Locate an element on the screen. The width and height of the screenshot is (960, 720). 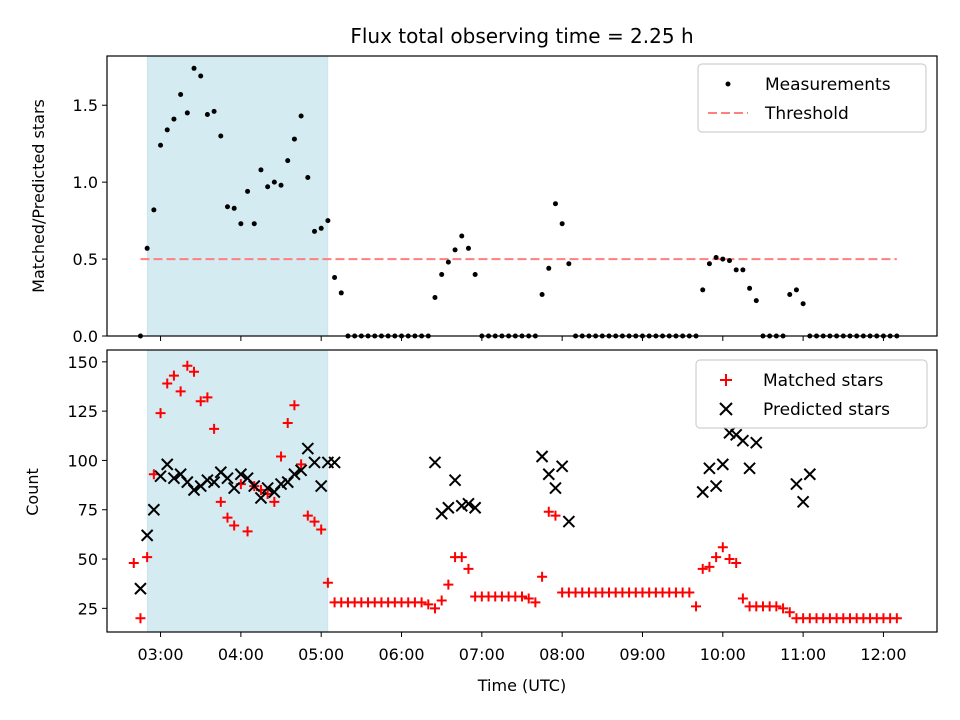
x-tick-label: 07:00 is located at coordinates (482, 654).